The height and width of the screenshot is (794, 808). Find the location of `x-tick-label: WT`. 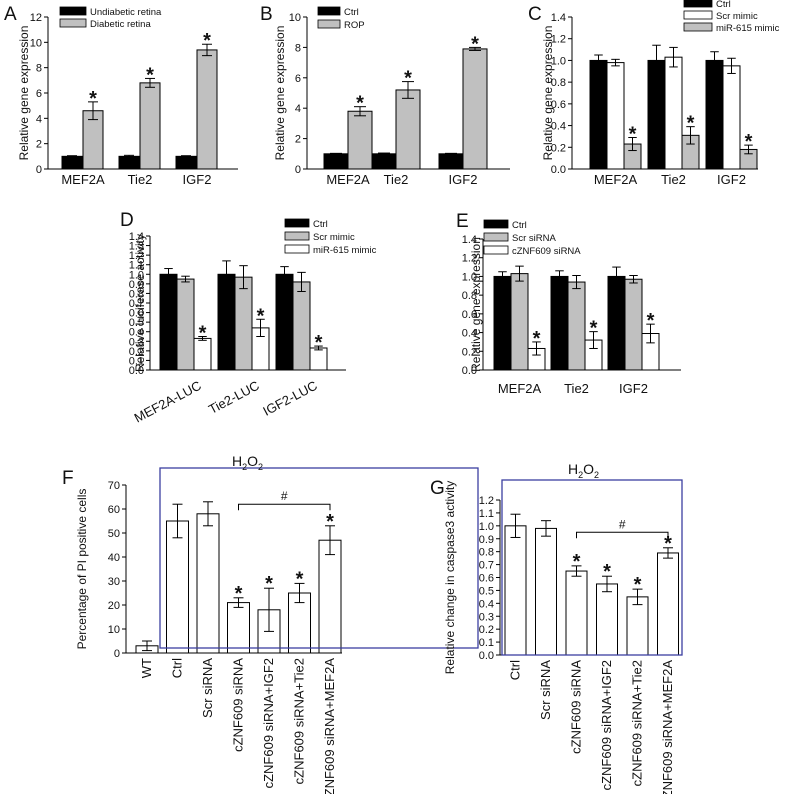

x-tick-label: WT is located at coordinates (146, 668).